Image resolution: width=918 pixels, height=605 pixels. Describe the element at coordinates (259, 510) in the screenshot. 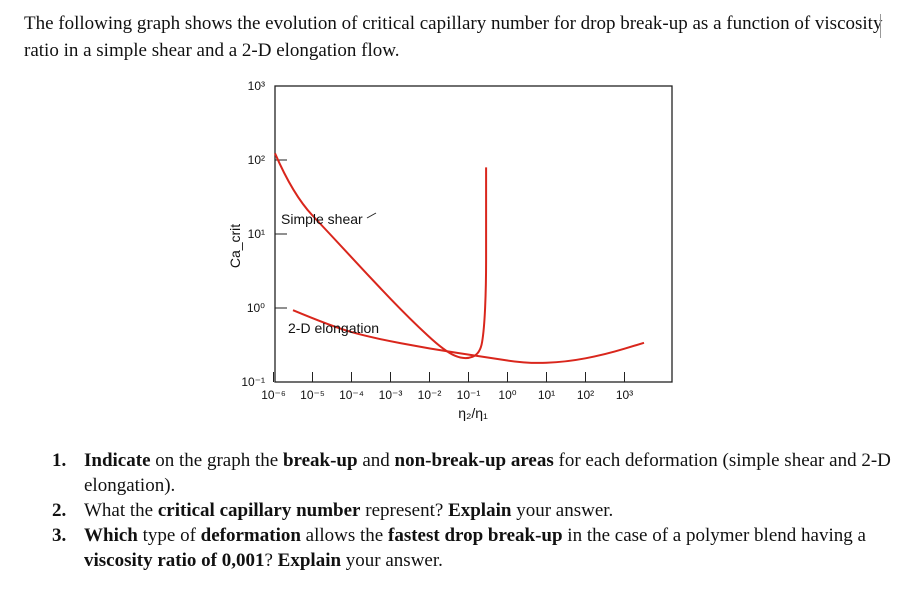

I see `question-emphasis: critical capillary number` at that location.